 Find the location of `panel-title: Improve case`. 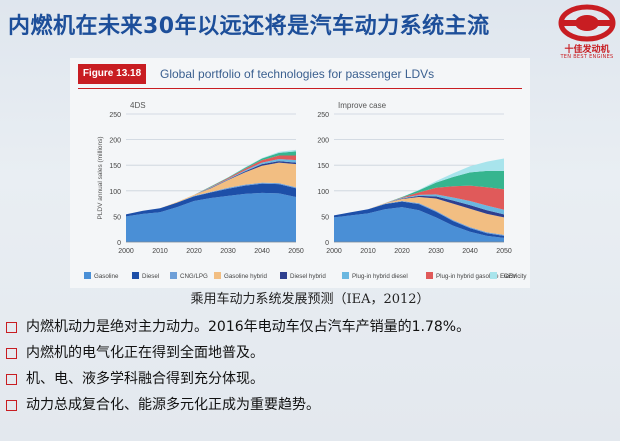

panel-title: Improve case is located at coordinates (362, 105).